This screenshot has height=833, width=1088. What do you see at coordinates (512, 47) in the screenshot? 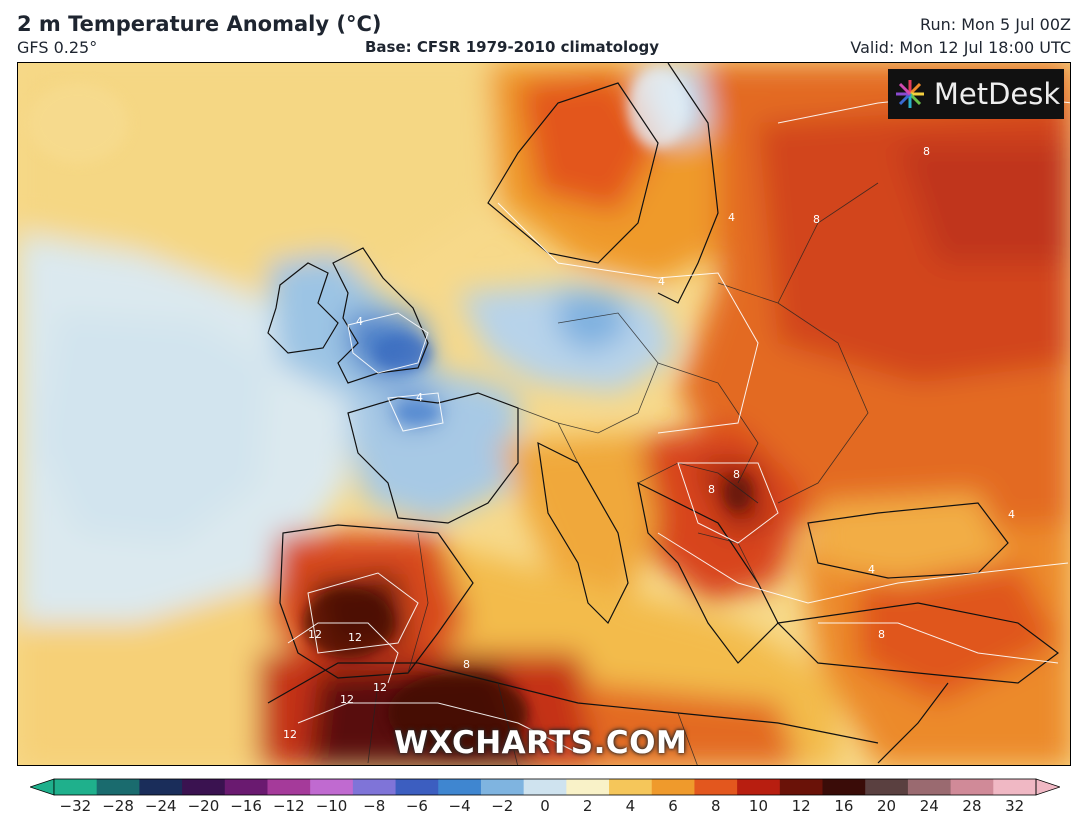
I see `base-climatology-label: Base: CFSR 1979-2010 climatology` at bounding box center [512, 47].